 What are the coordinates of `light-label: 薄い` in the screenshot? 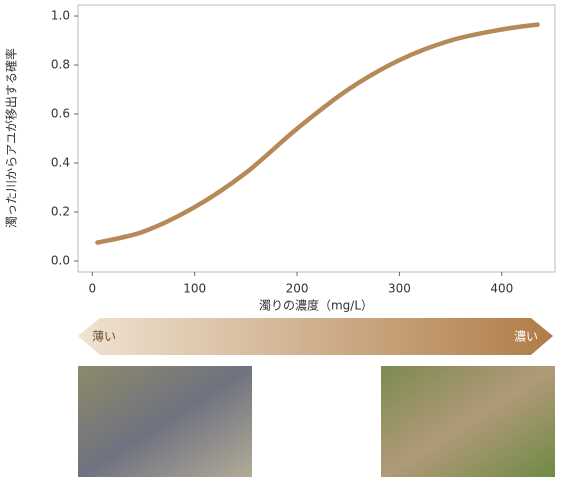 It's located at (104, 336).